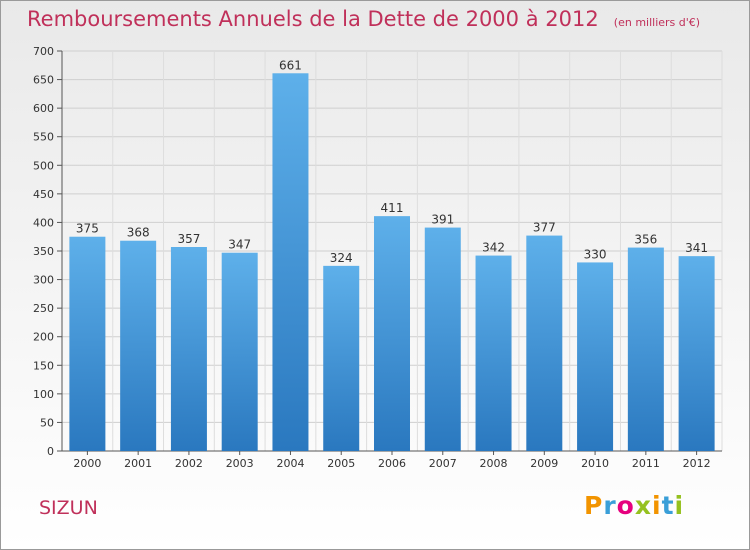  Describe the element at coordinates (43, 365) in the screenshot. I see `y-tick-label: 150` at that location.